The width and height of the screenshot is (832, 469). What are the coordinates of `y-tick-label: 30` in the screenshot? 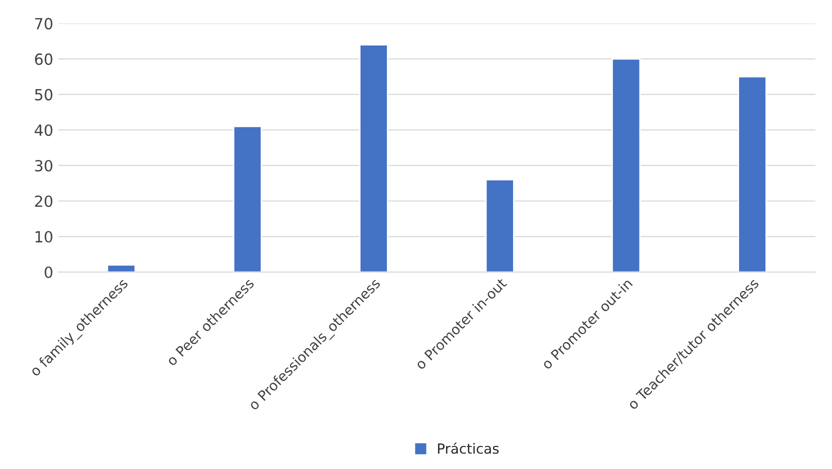 It's located at (43, 166).